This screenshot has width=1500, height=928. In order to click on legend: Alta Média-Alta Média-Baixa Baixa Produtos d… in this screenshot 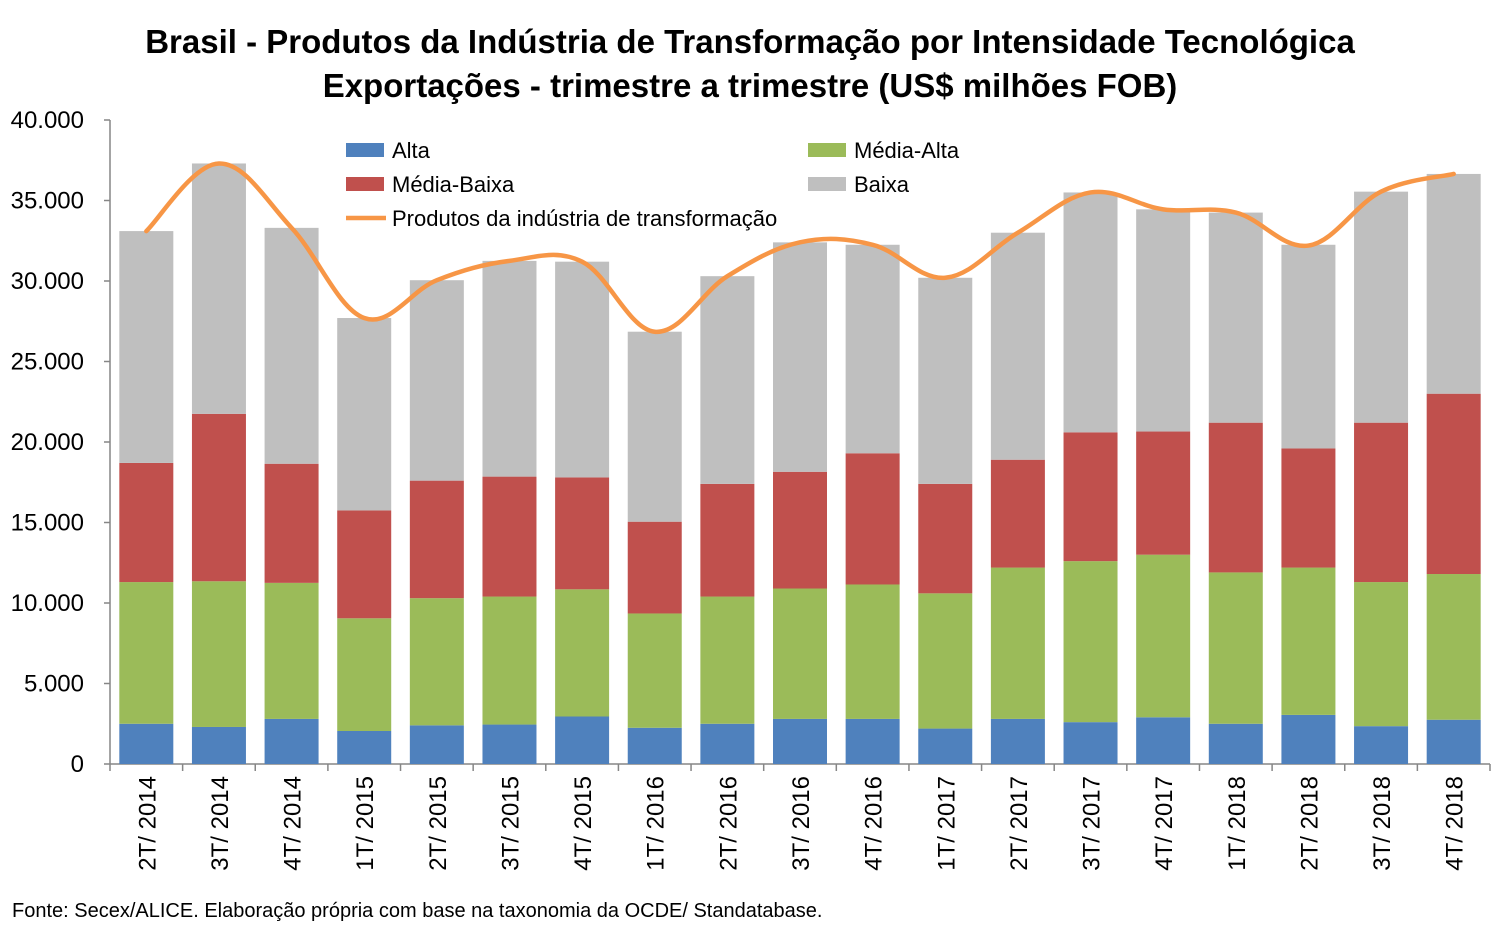, I will do `click(653, 184)`.